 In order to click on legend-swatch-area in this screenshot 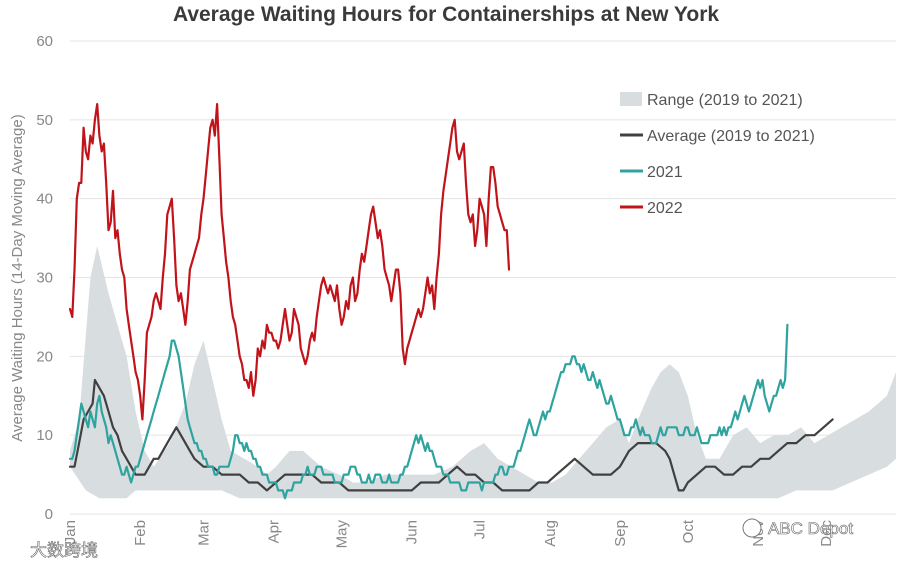, I will do `click(631, 99)`.